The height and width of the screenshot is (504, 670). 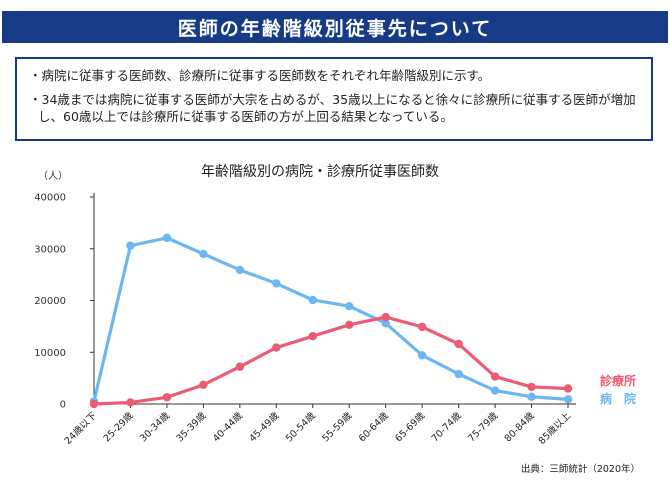 I want to click on x-tick-label: 40-44歳, so click(x=227, y=426).